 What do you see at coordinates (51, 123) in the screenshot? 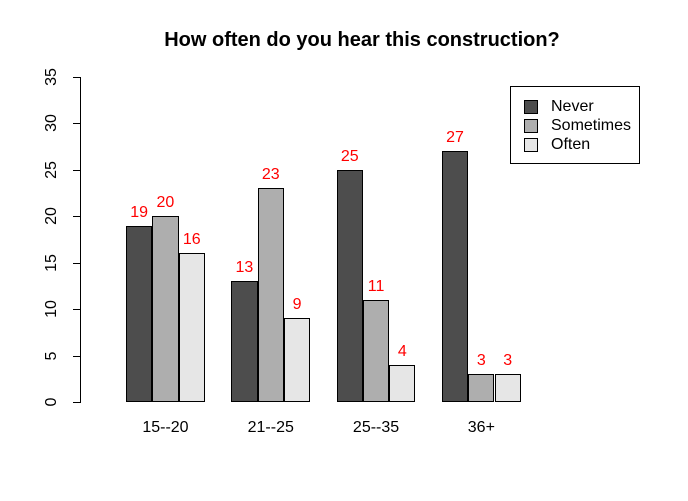
I see `y-tick-label-30: 30` at bounding box center [51, 123].